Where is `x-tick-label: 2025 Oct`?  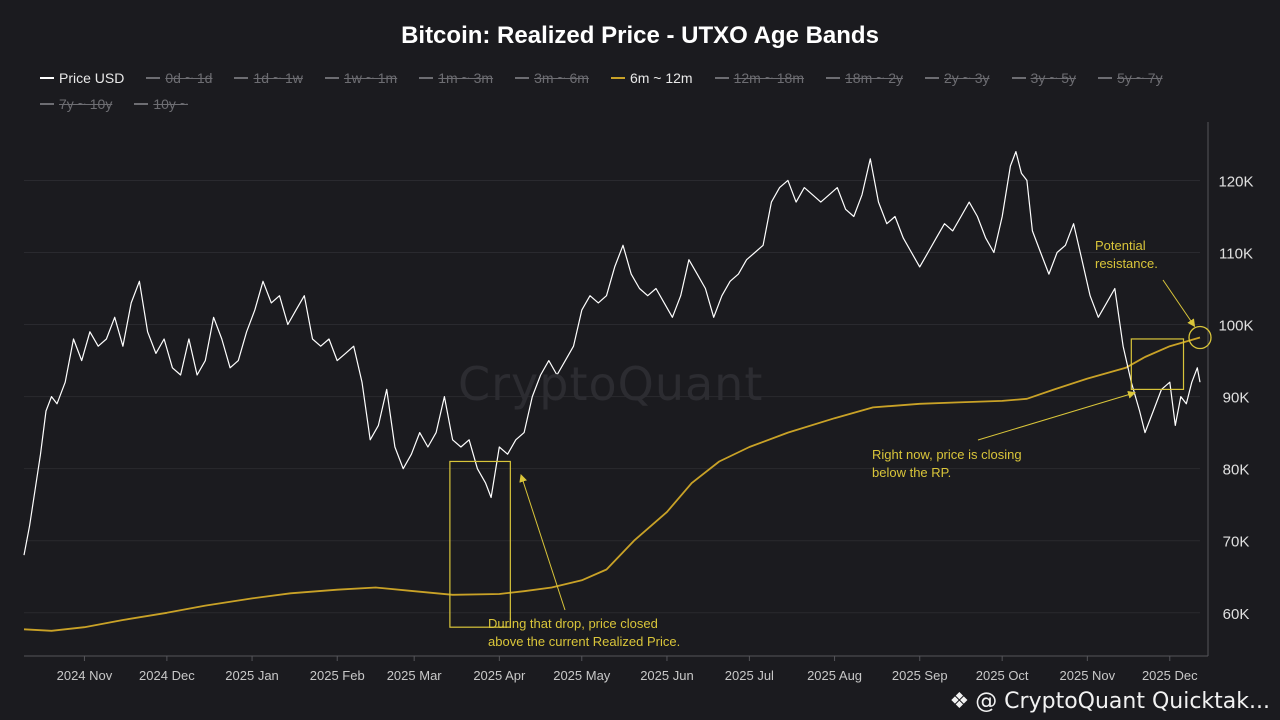
x-tick-label: 2025 Oct is located at coordinates (1002, 675).